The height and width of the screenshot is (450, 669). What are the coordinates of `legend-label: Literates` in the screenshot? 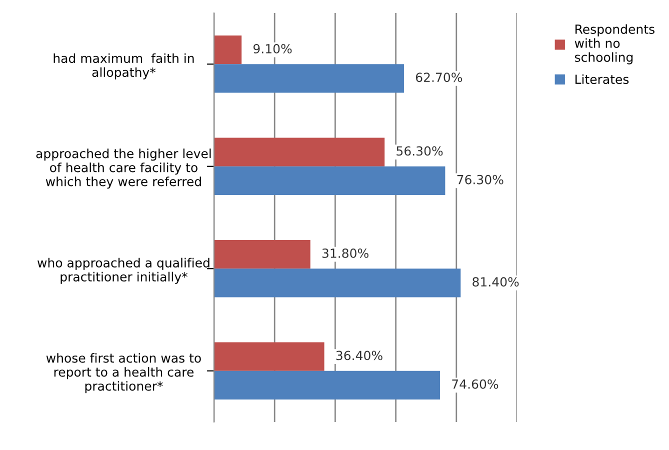 It's located at (602, 79).